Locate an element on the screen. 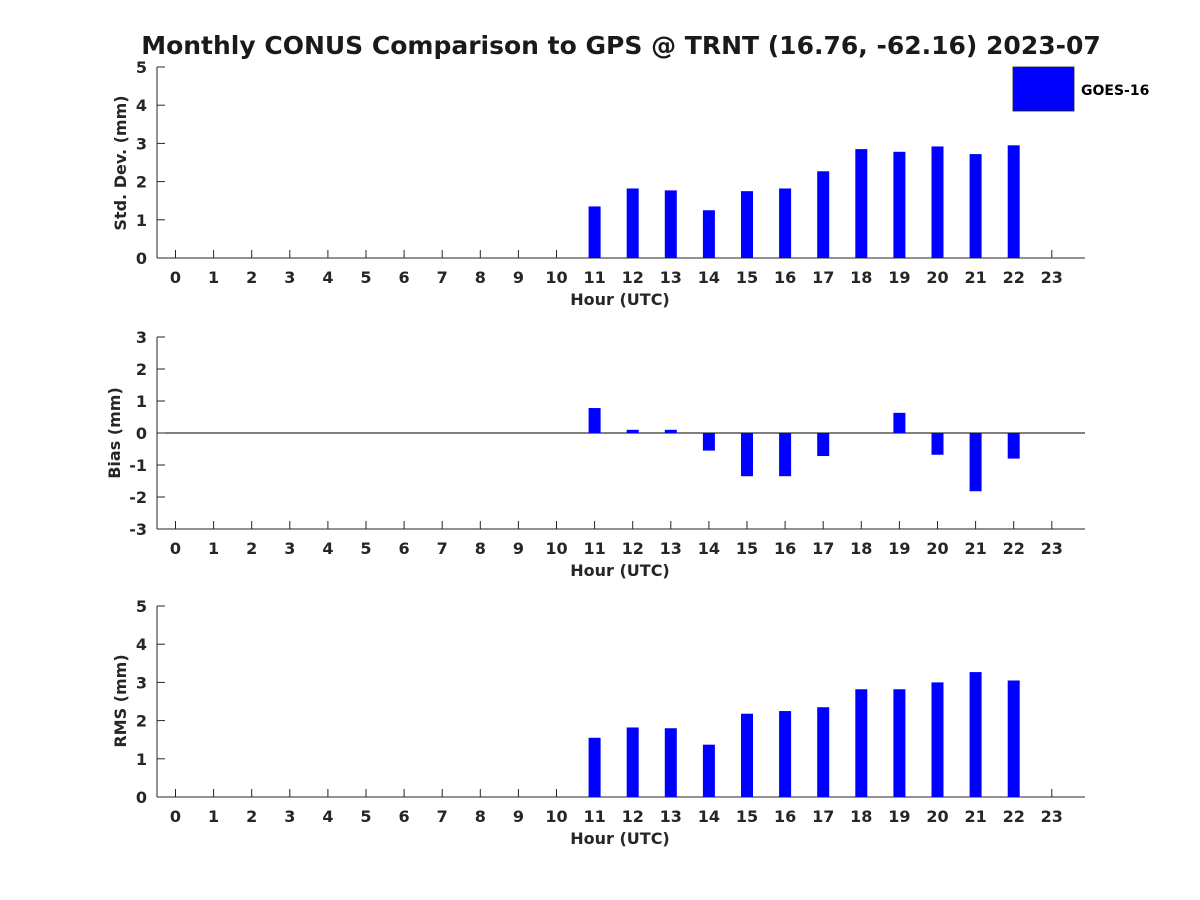 The height and width of the screenshot is (900, 1200). x-tick-label: 13 is located at coordinates (671, 277).